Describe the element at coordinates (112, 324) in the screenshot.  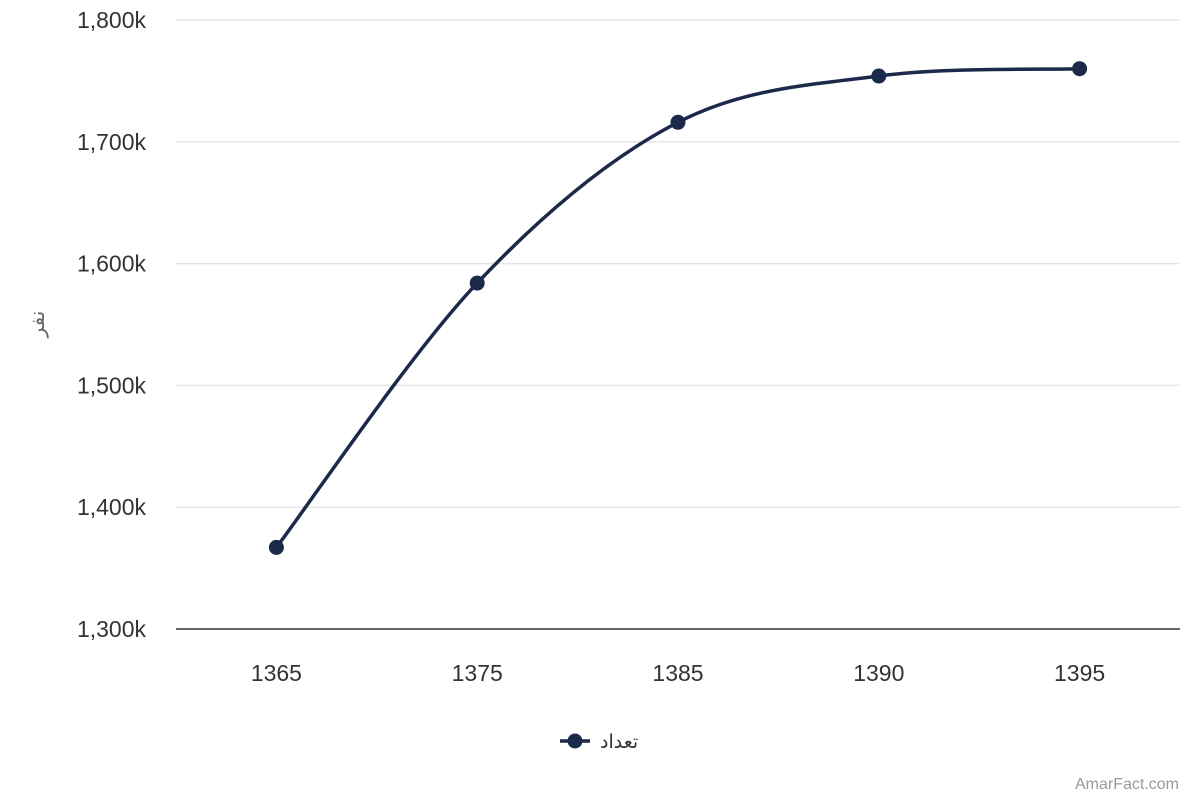
I see `y-axis-tick-labels: 1,300k 1,400k 1,500k 1,600k 1,700k 1,800k` at that location.